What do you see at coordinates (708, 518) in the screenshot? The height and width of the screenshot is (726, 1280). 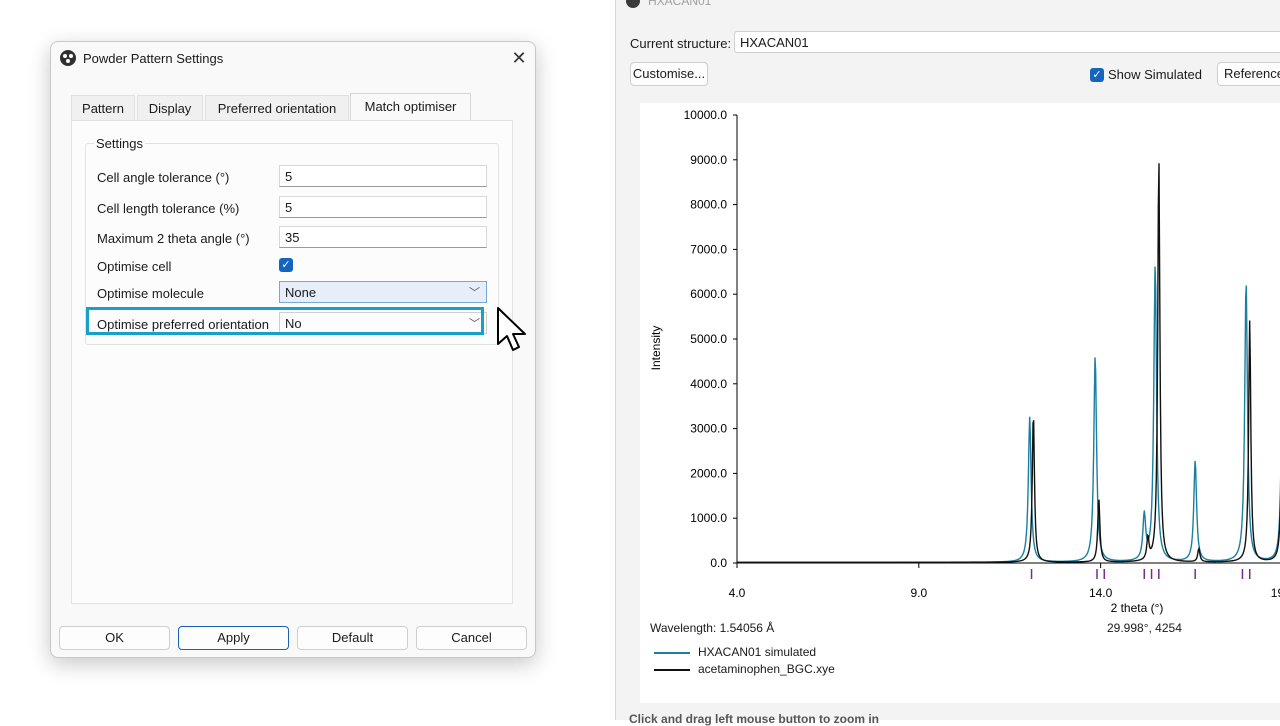 I see `y-tick-label: 1000.0` at bounding box center [708, 518].